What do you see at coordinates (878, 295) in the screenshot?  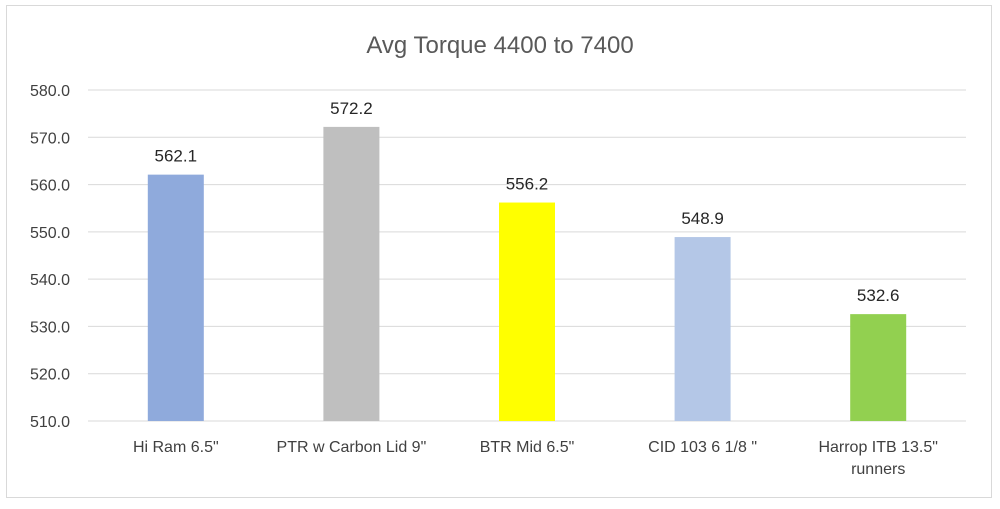 I see `data-label: 532.6` at bounding box center [878, 295].